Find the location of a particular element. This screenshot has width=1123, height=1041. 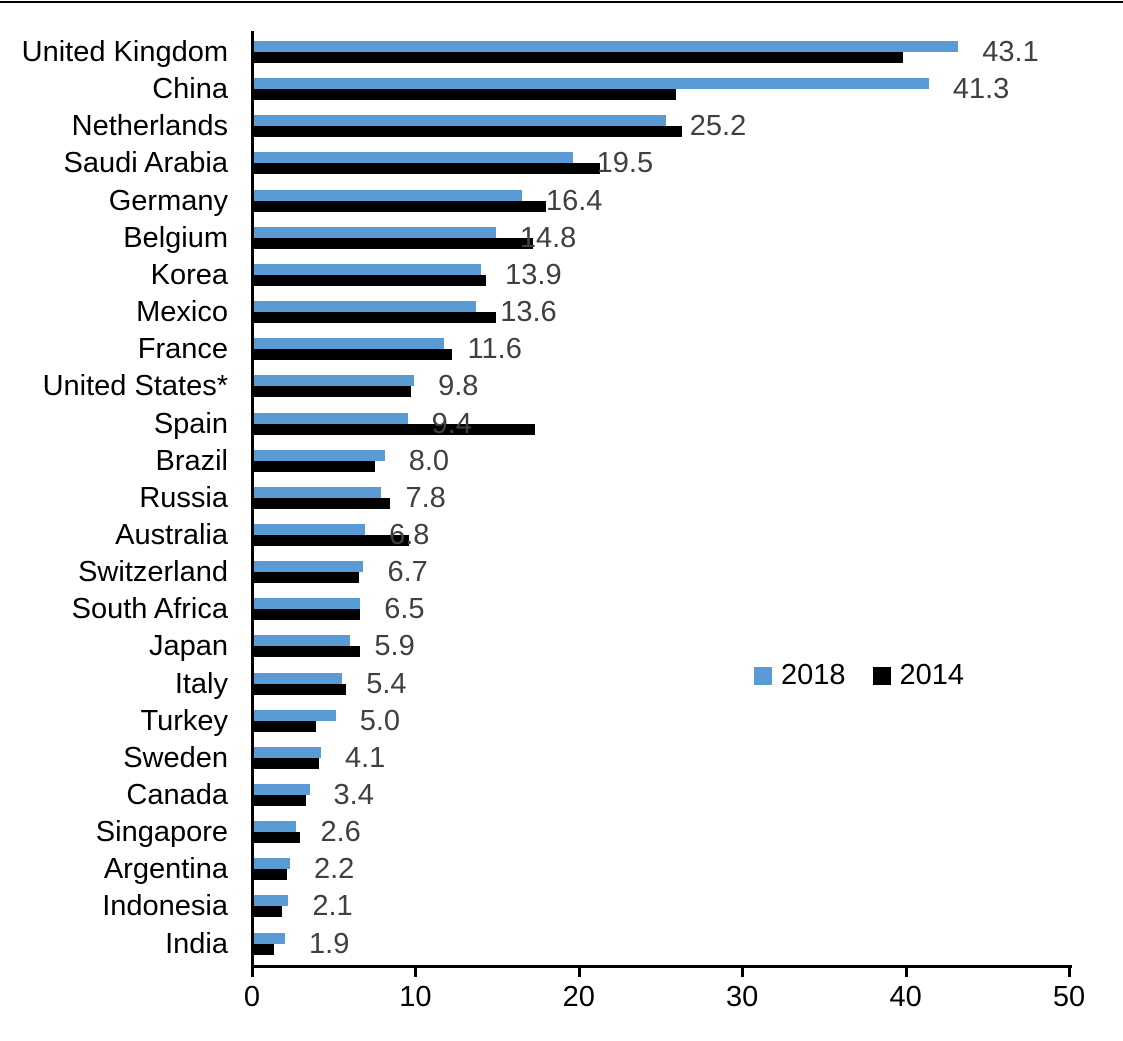

x-axis: 0 10 20 30 40 50 is located at coordinates (664, 998).